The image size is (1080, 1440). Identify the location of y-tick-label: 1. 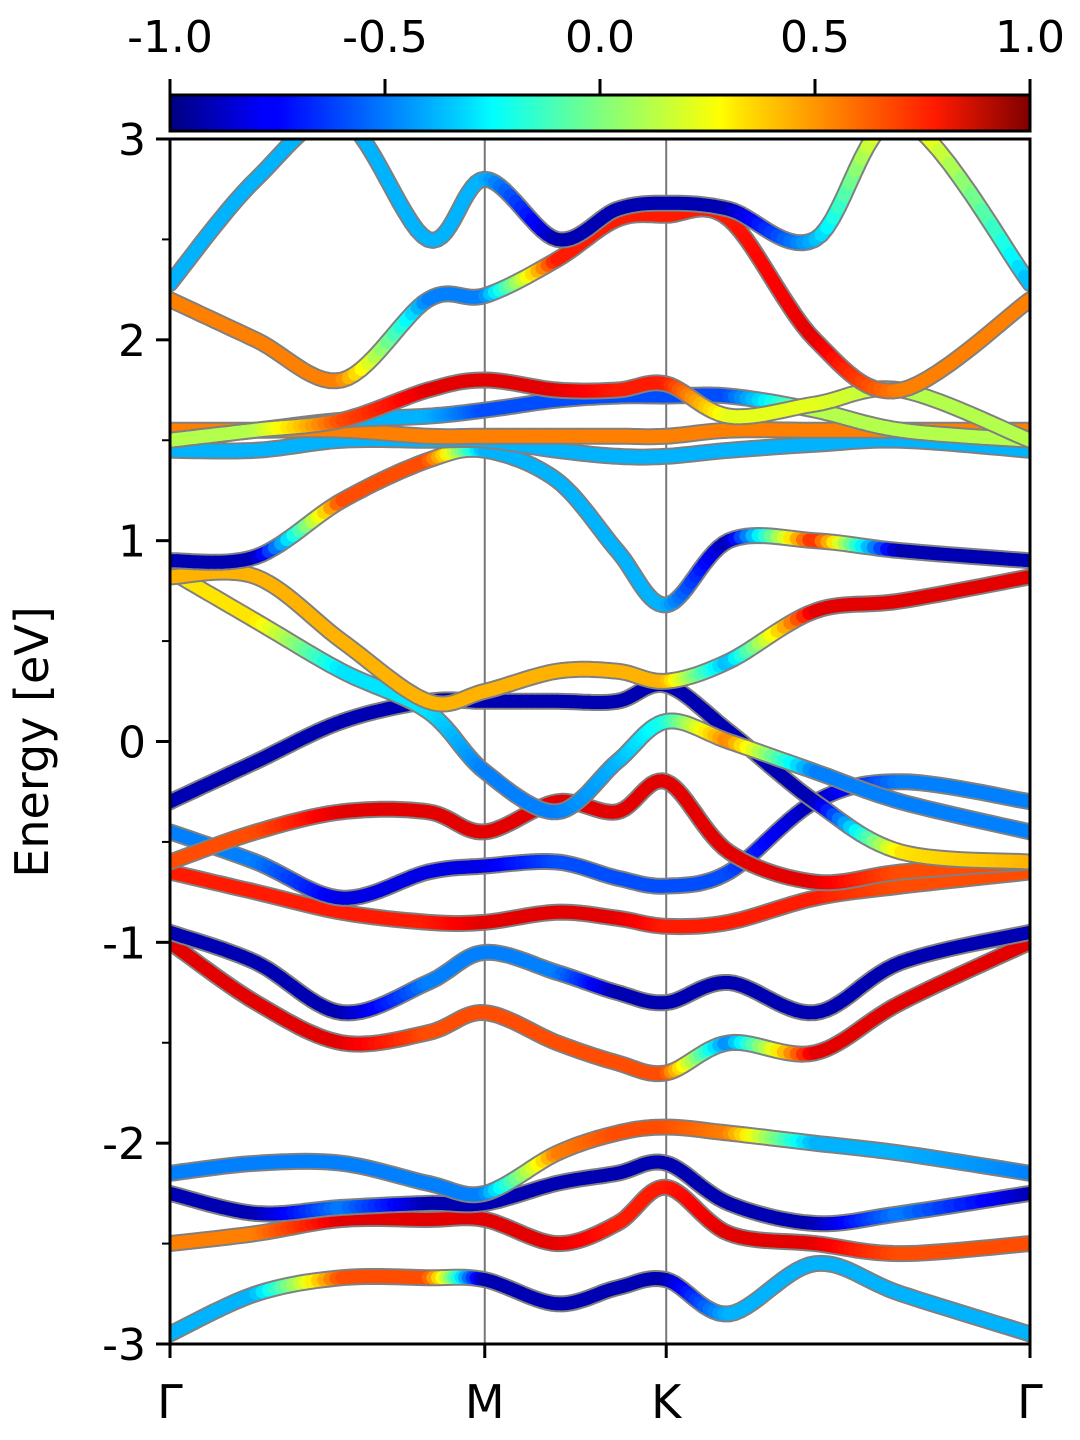
(132, 542).